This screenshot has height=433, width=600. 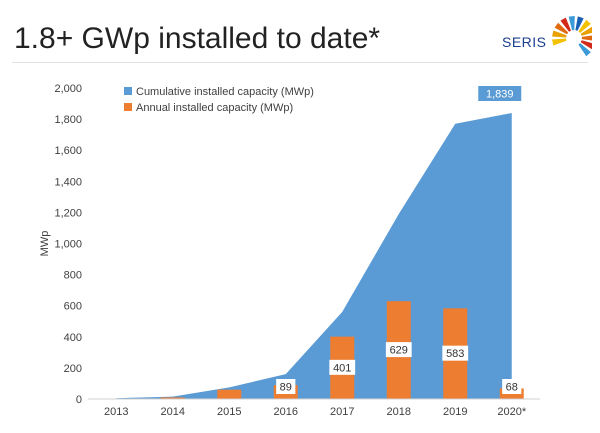 I want to click on title-divider, so click(x=300, y=62).